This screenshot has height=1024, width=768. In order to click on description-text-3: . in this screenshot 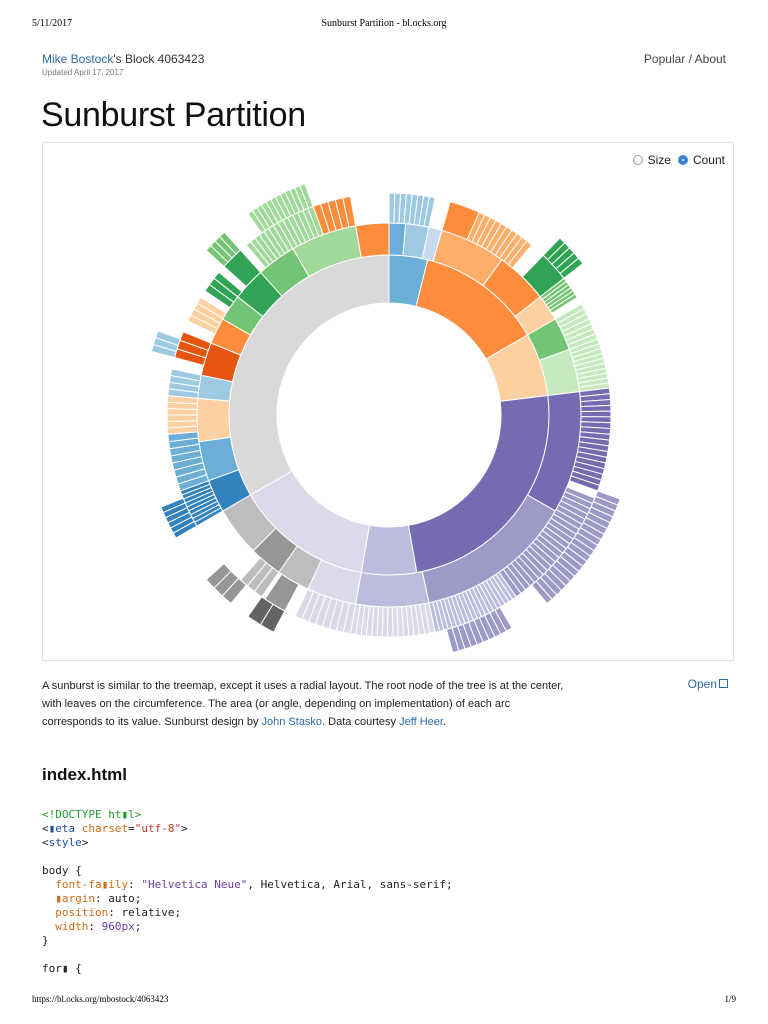, I will do `click(444, 722)`.